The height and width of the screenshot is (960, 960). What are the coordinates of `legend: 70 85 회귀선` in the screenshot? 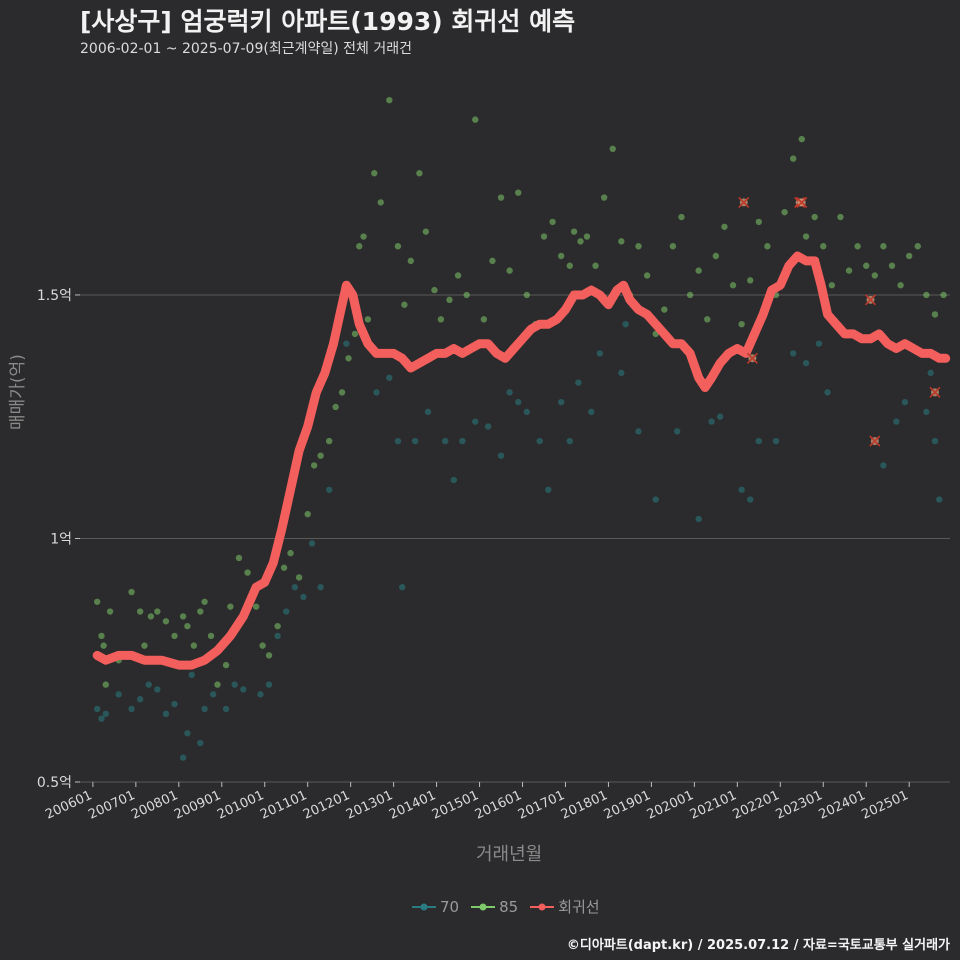 It's located at (510, 906).